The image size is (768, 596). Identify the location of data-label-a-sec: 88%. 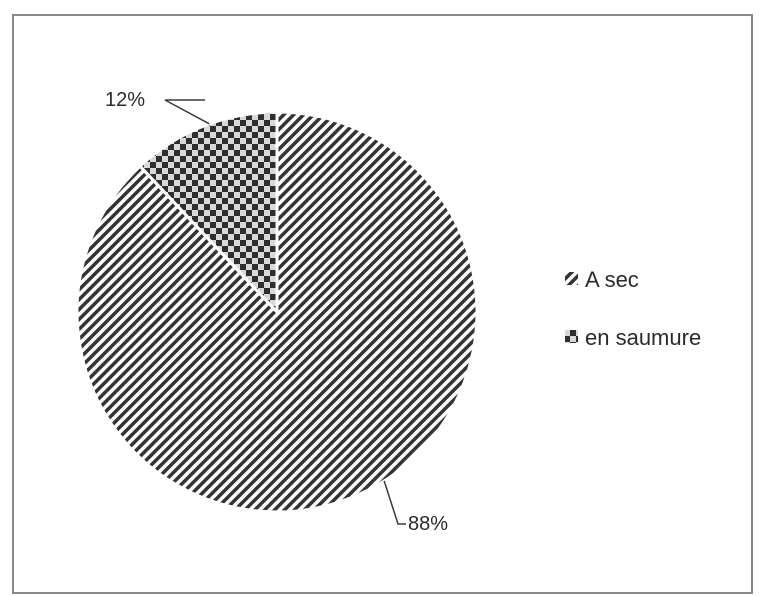
(428, 524).